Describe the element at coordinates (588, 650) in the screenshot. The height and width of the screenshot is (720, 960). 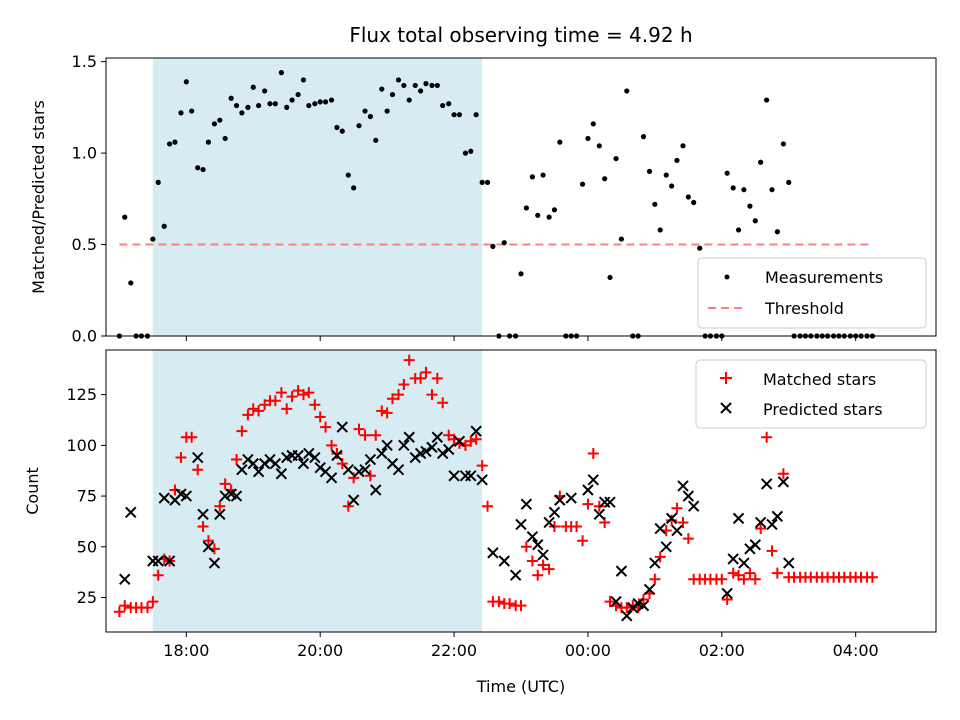
I see `x-tick-label: 00:00` at that location.